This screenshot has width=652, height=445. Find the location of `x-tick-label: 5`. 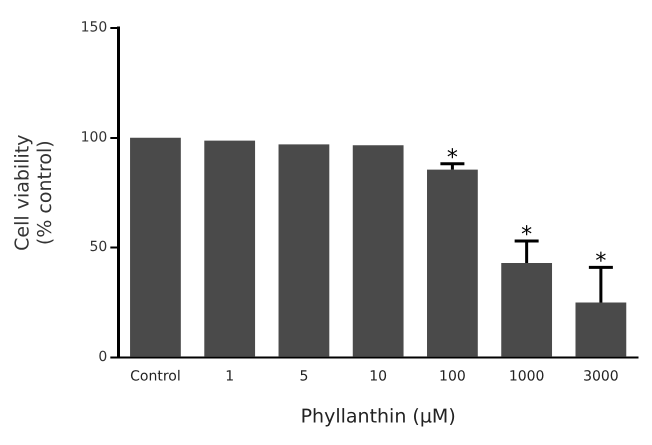

x-tick-label: 5 is located at coordinates (303, 376).